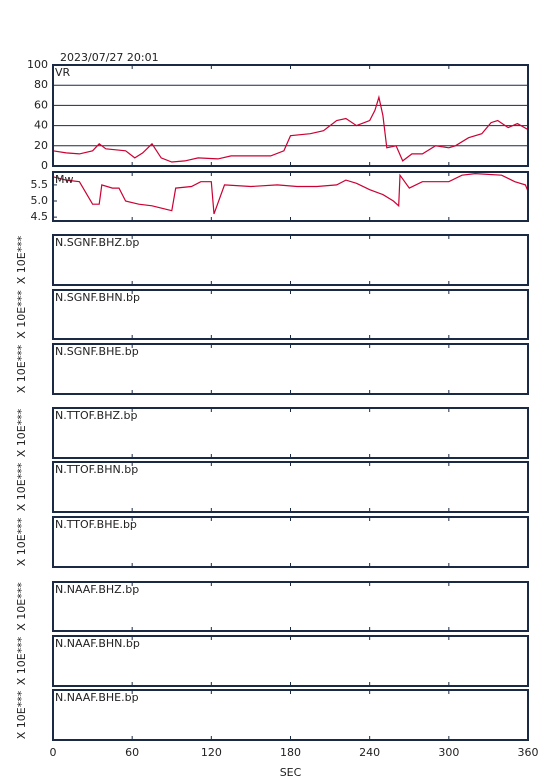 The width and height of the screenshot is (554, 781). Describe the element at coordinates (369, 752) in the screenshot. I see `x-tick-label: 240` at that location.